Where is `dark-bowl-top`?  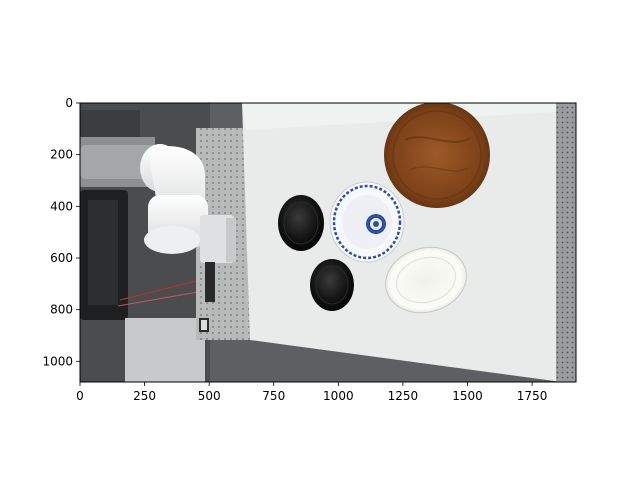
dark-bowl-top is located at coordinates (301, 223).